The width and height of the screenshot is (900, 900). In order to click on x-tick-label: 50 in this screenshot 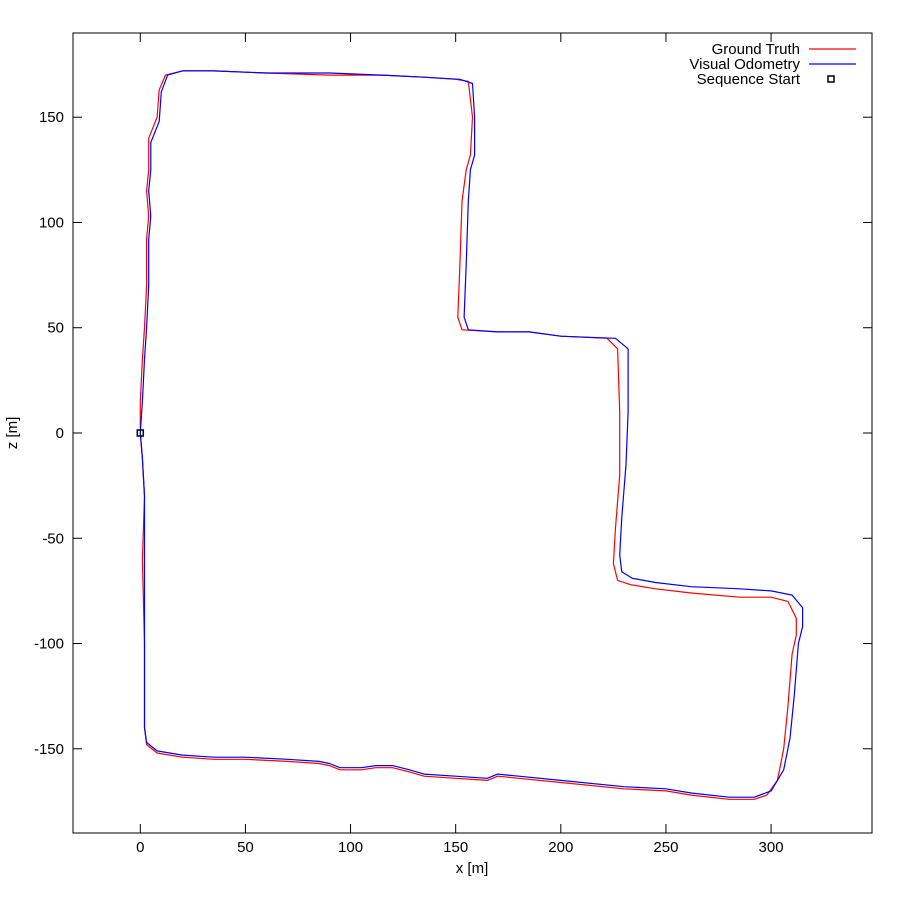, I will do `click(245, 847)`.